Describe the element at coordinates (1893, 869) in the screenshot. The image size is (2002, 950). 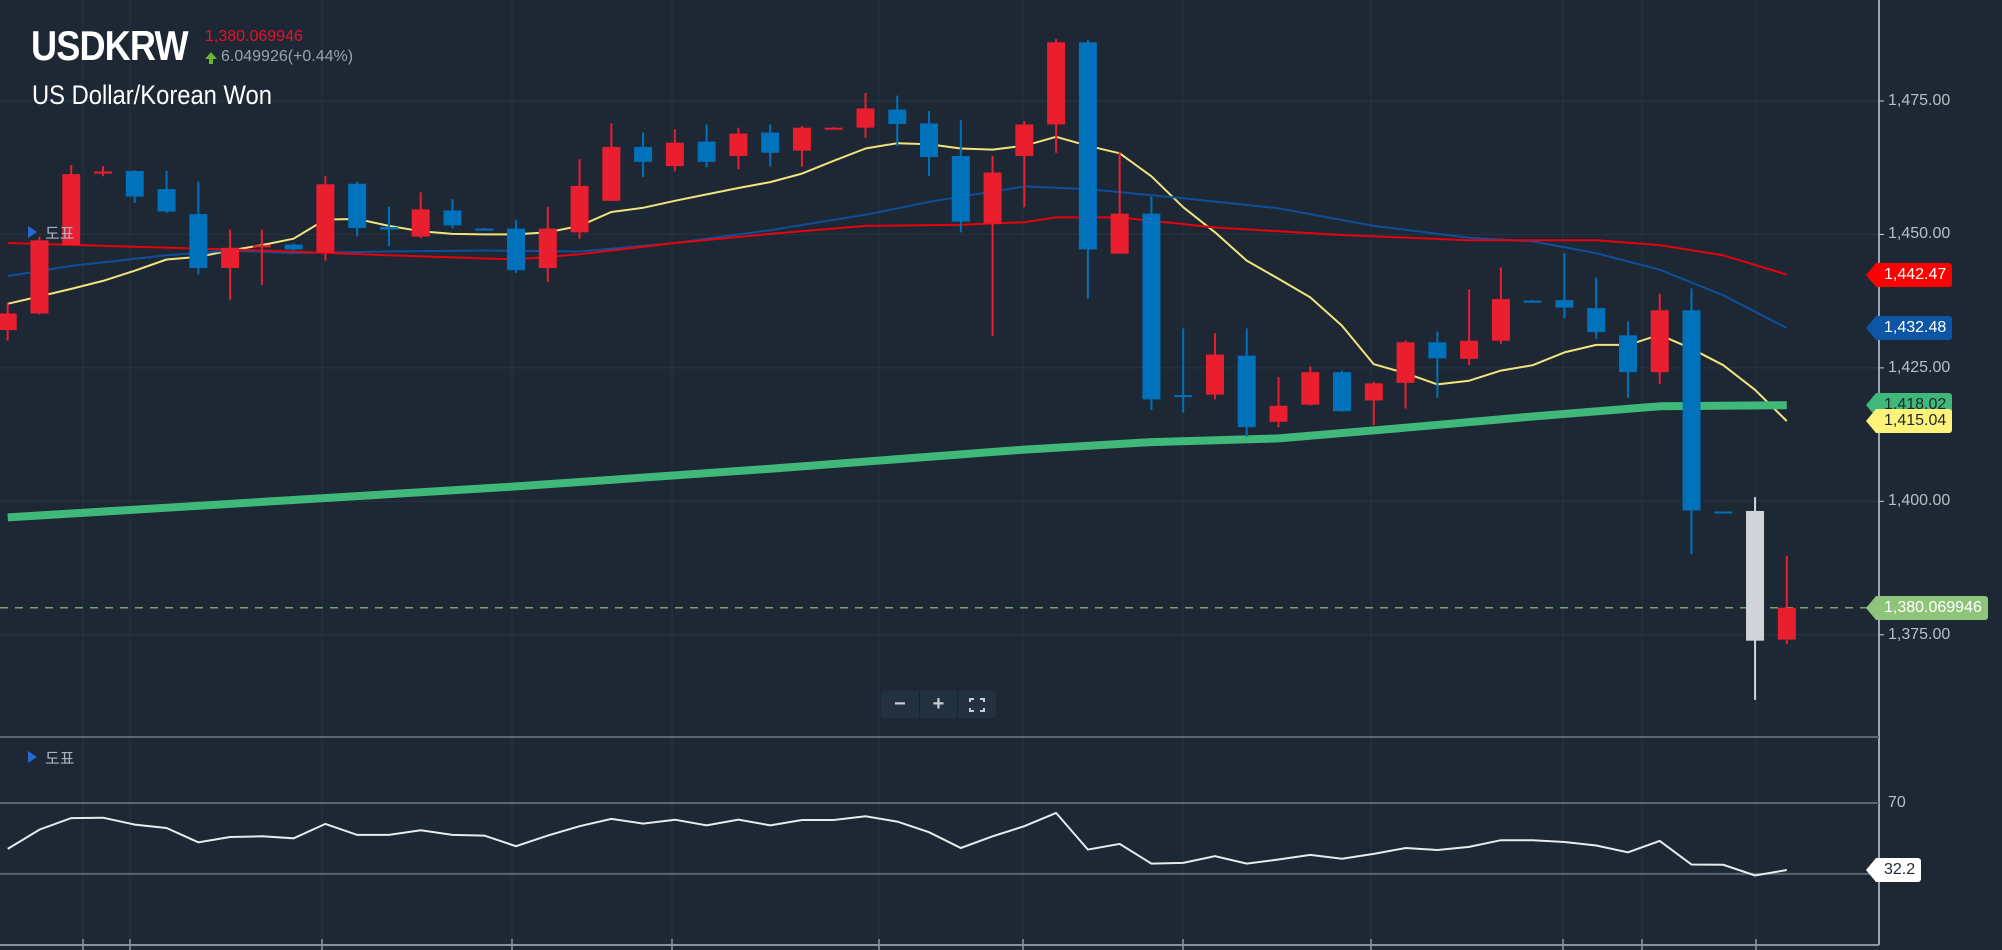
I see `rsi-value-tag: 32.2` at that location.